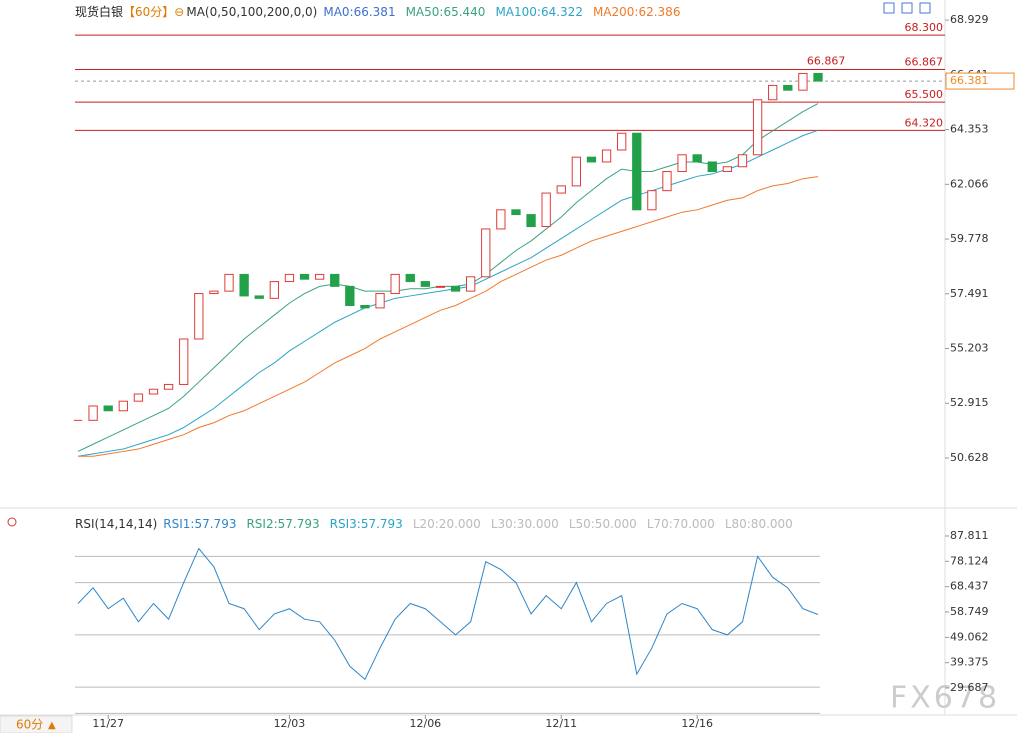  Describe the element at coordinates (924, 27) in the screenshot. I see `level-label: 68.300` at that location.